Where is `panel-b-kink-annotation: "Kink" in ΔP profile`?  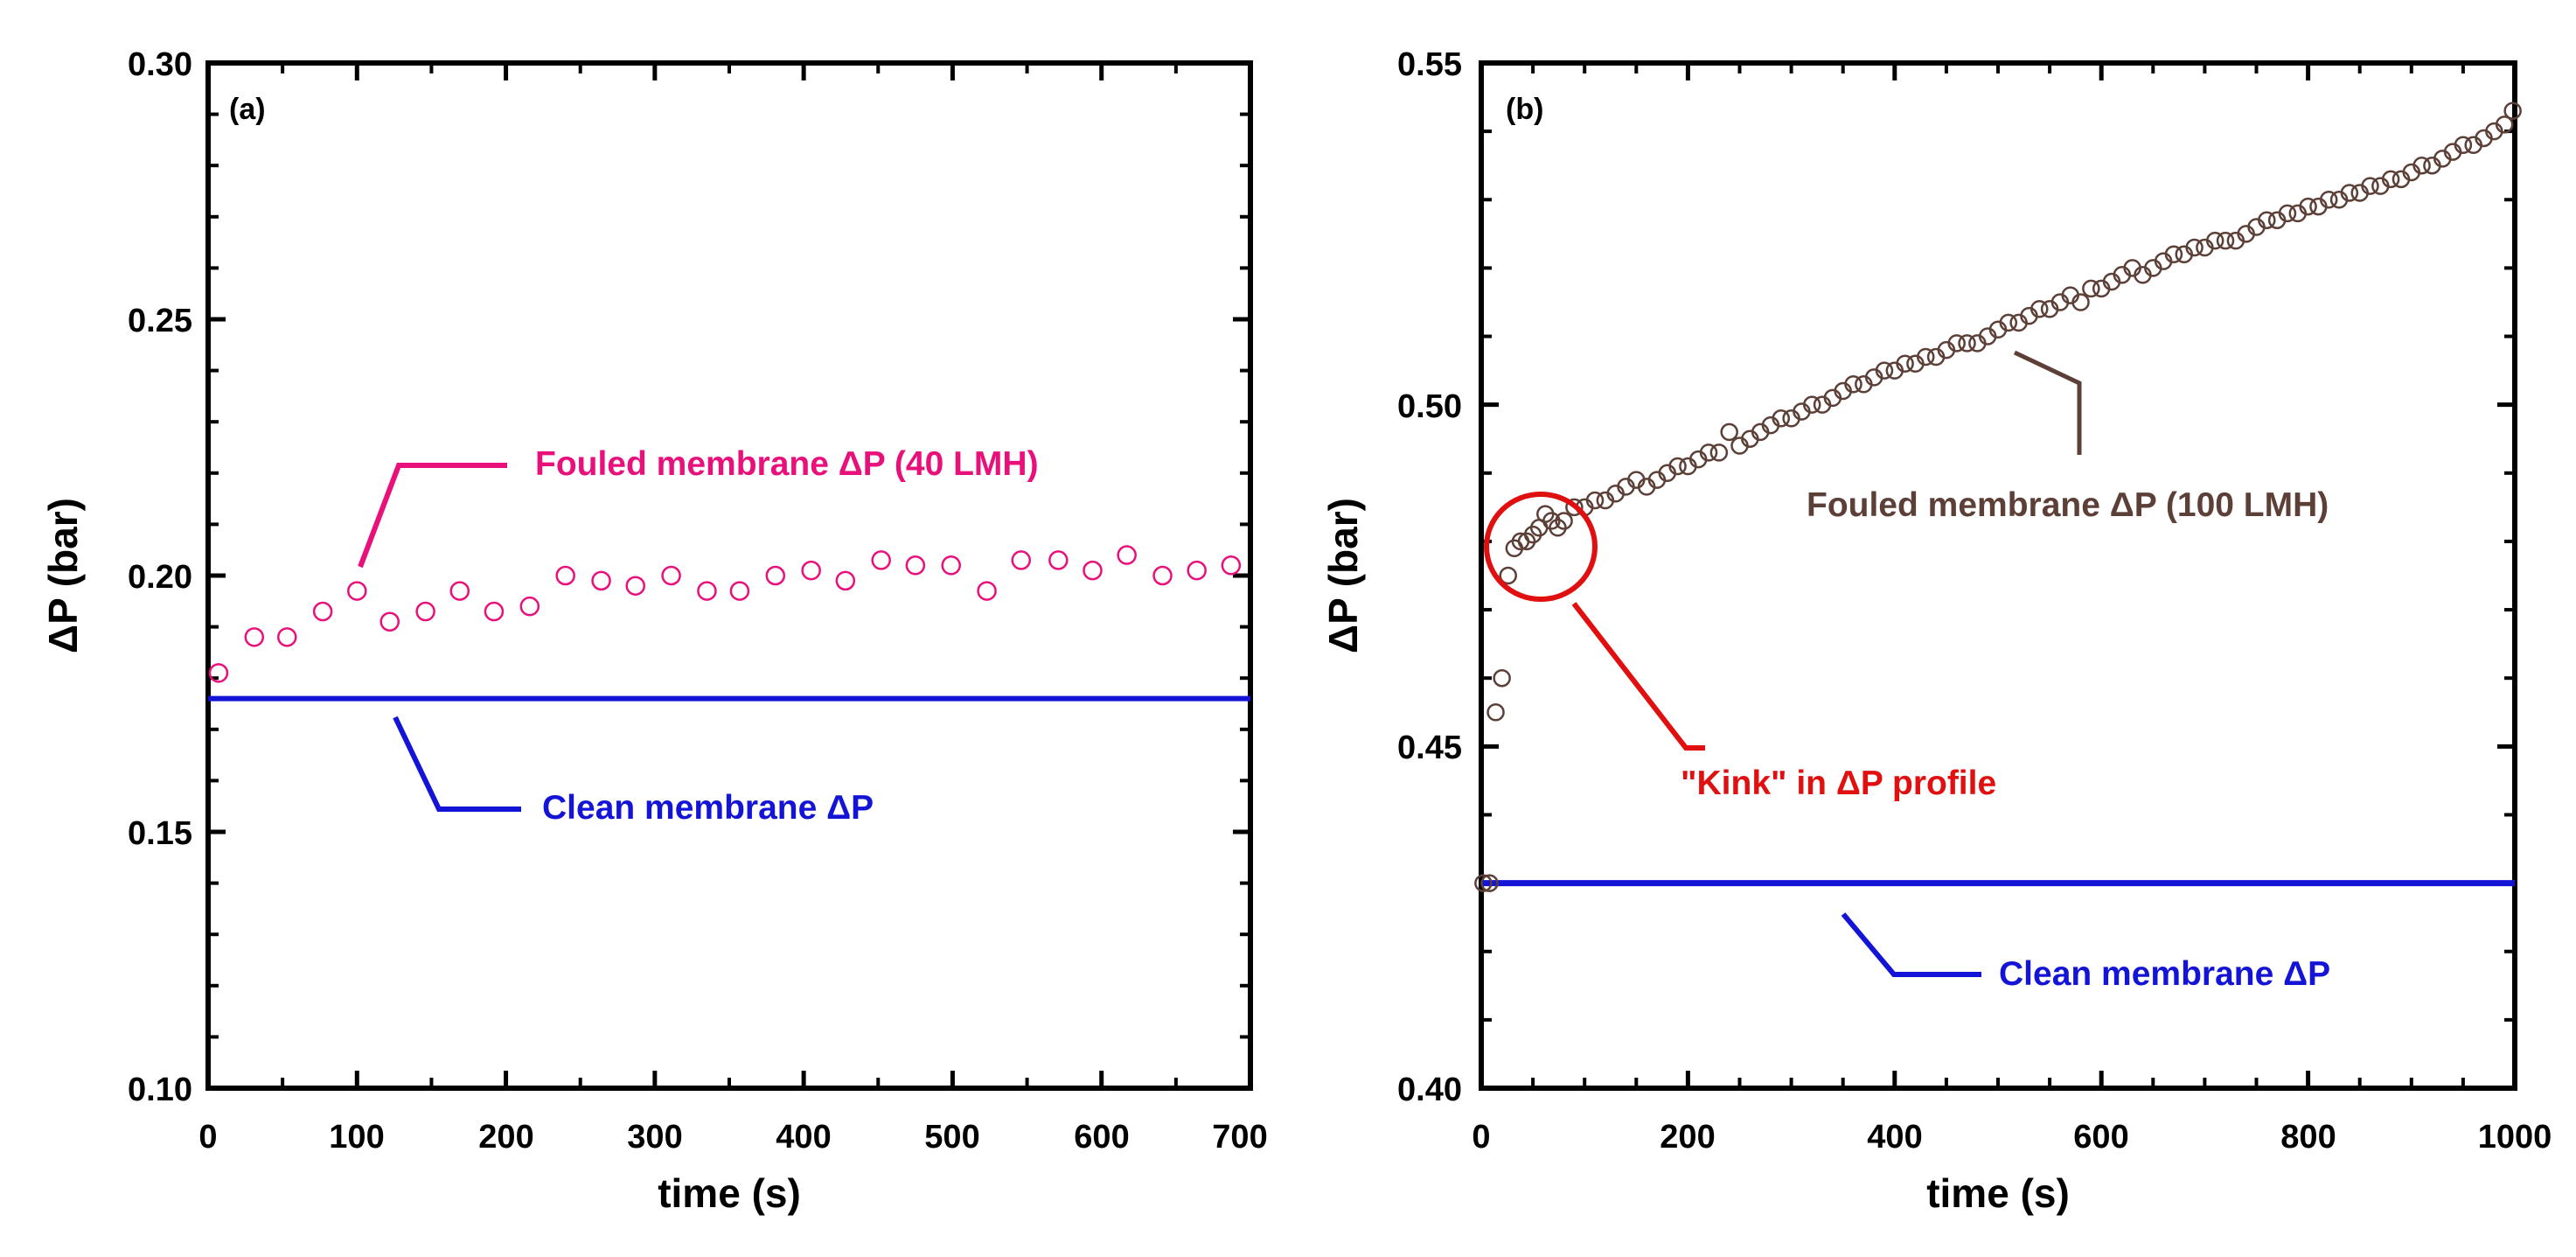
panel-b-kink-annotation: "Kink" in ΔP profile is located at coordinates (1838, 783).